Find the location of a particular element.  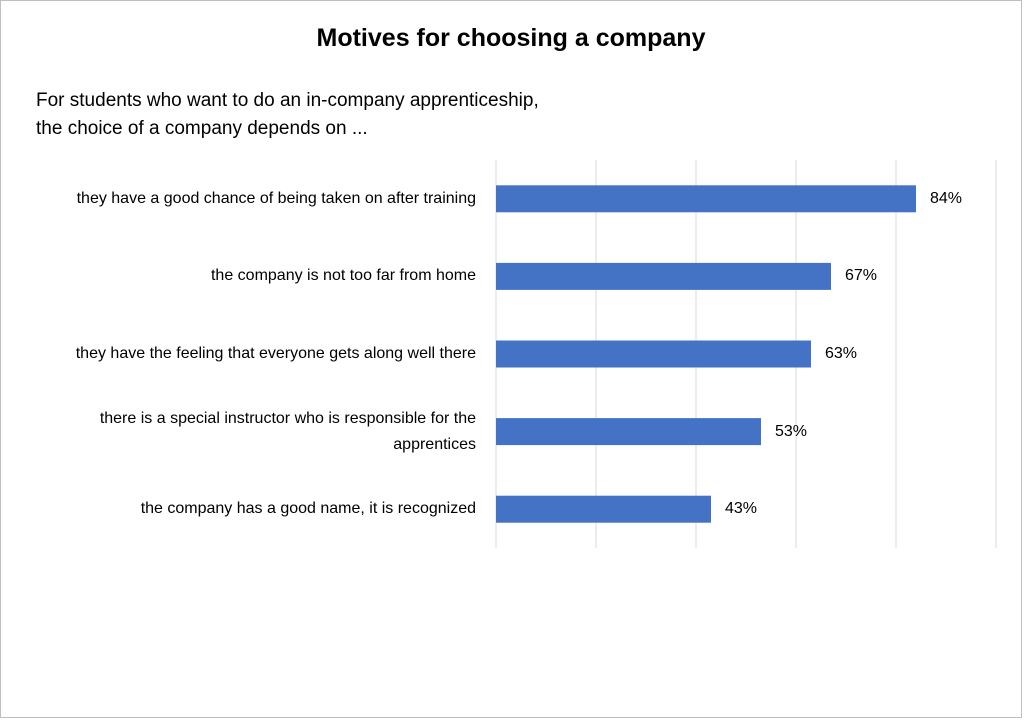

category-label: the company is not too far from home is located at coordinates (343, 276).